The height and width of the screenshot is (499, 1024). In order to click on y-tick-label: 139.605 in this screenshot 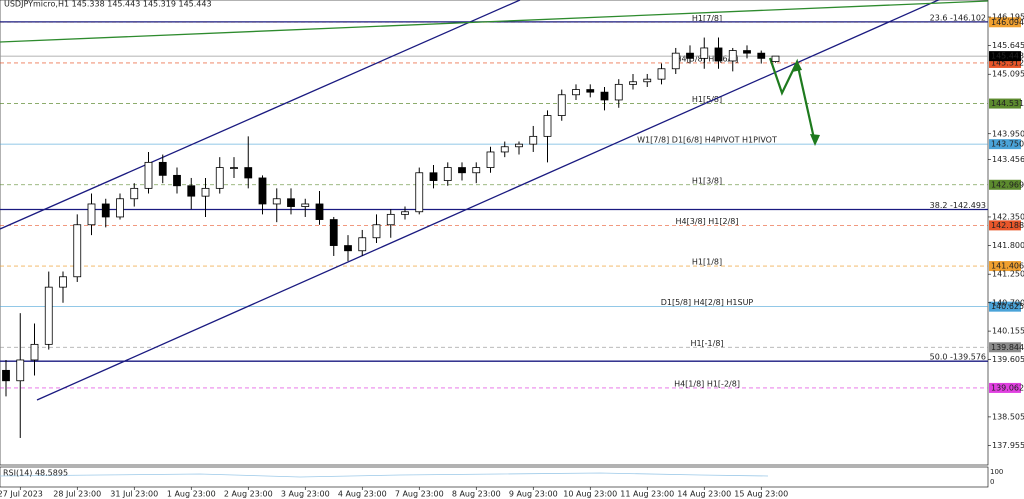, I will do `click(1008, 359)`.